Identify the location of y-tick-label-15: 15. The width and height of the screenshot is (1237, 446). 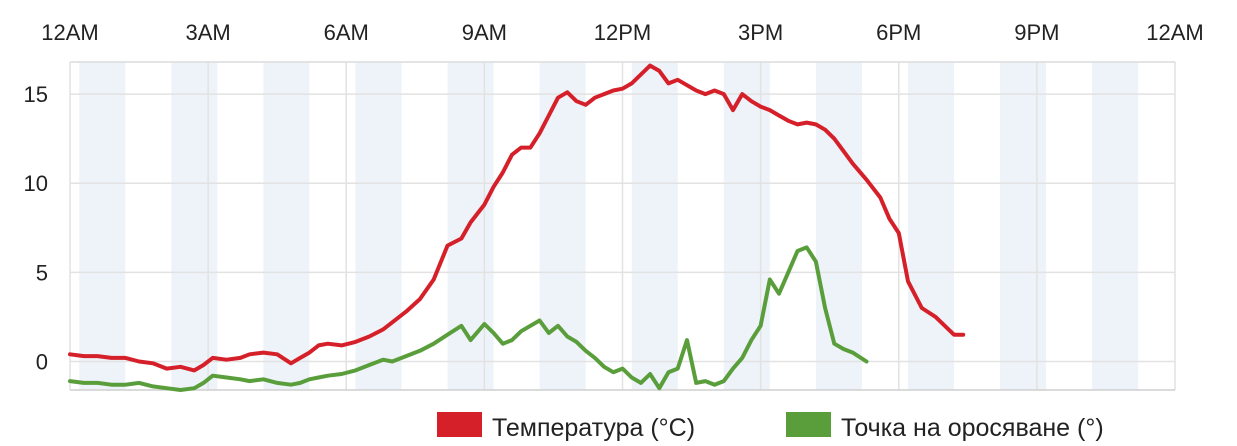
(36, 94).